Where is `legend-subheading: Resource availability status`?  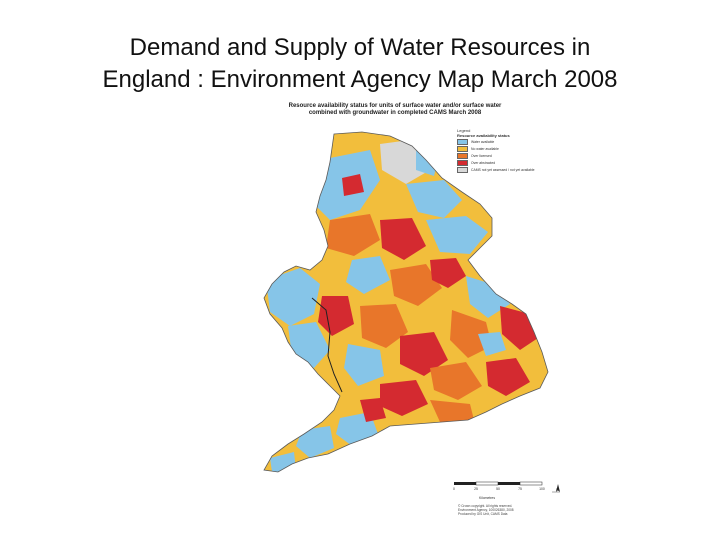
legend-subheading: Resource availability status is located at coordinates (483, 135).